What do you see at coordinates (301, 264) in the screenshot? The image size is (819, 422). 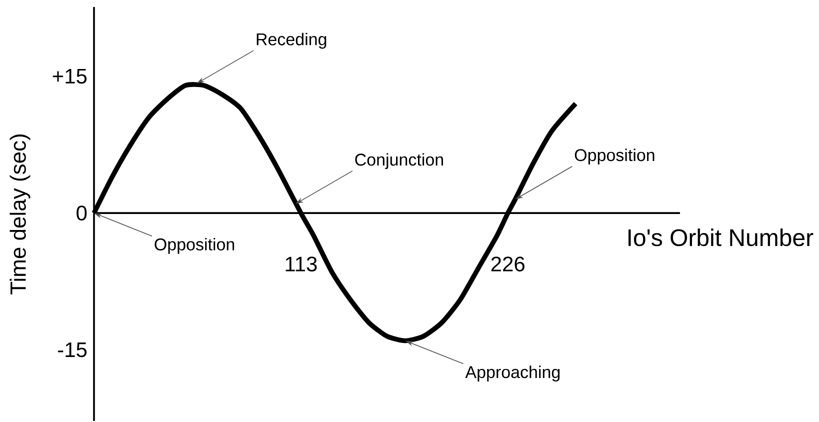 I see `x-tick-label: 113` at bounding box center [301, 264].